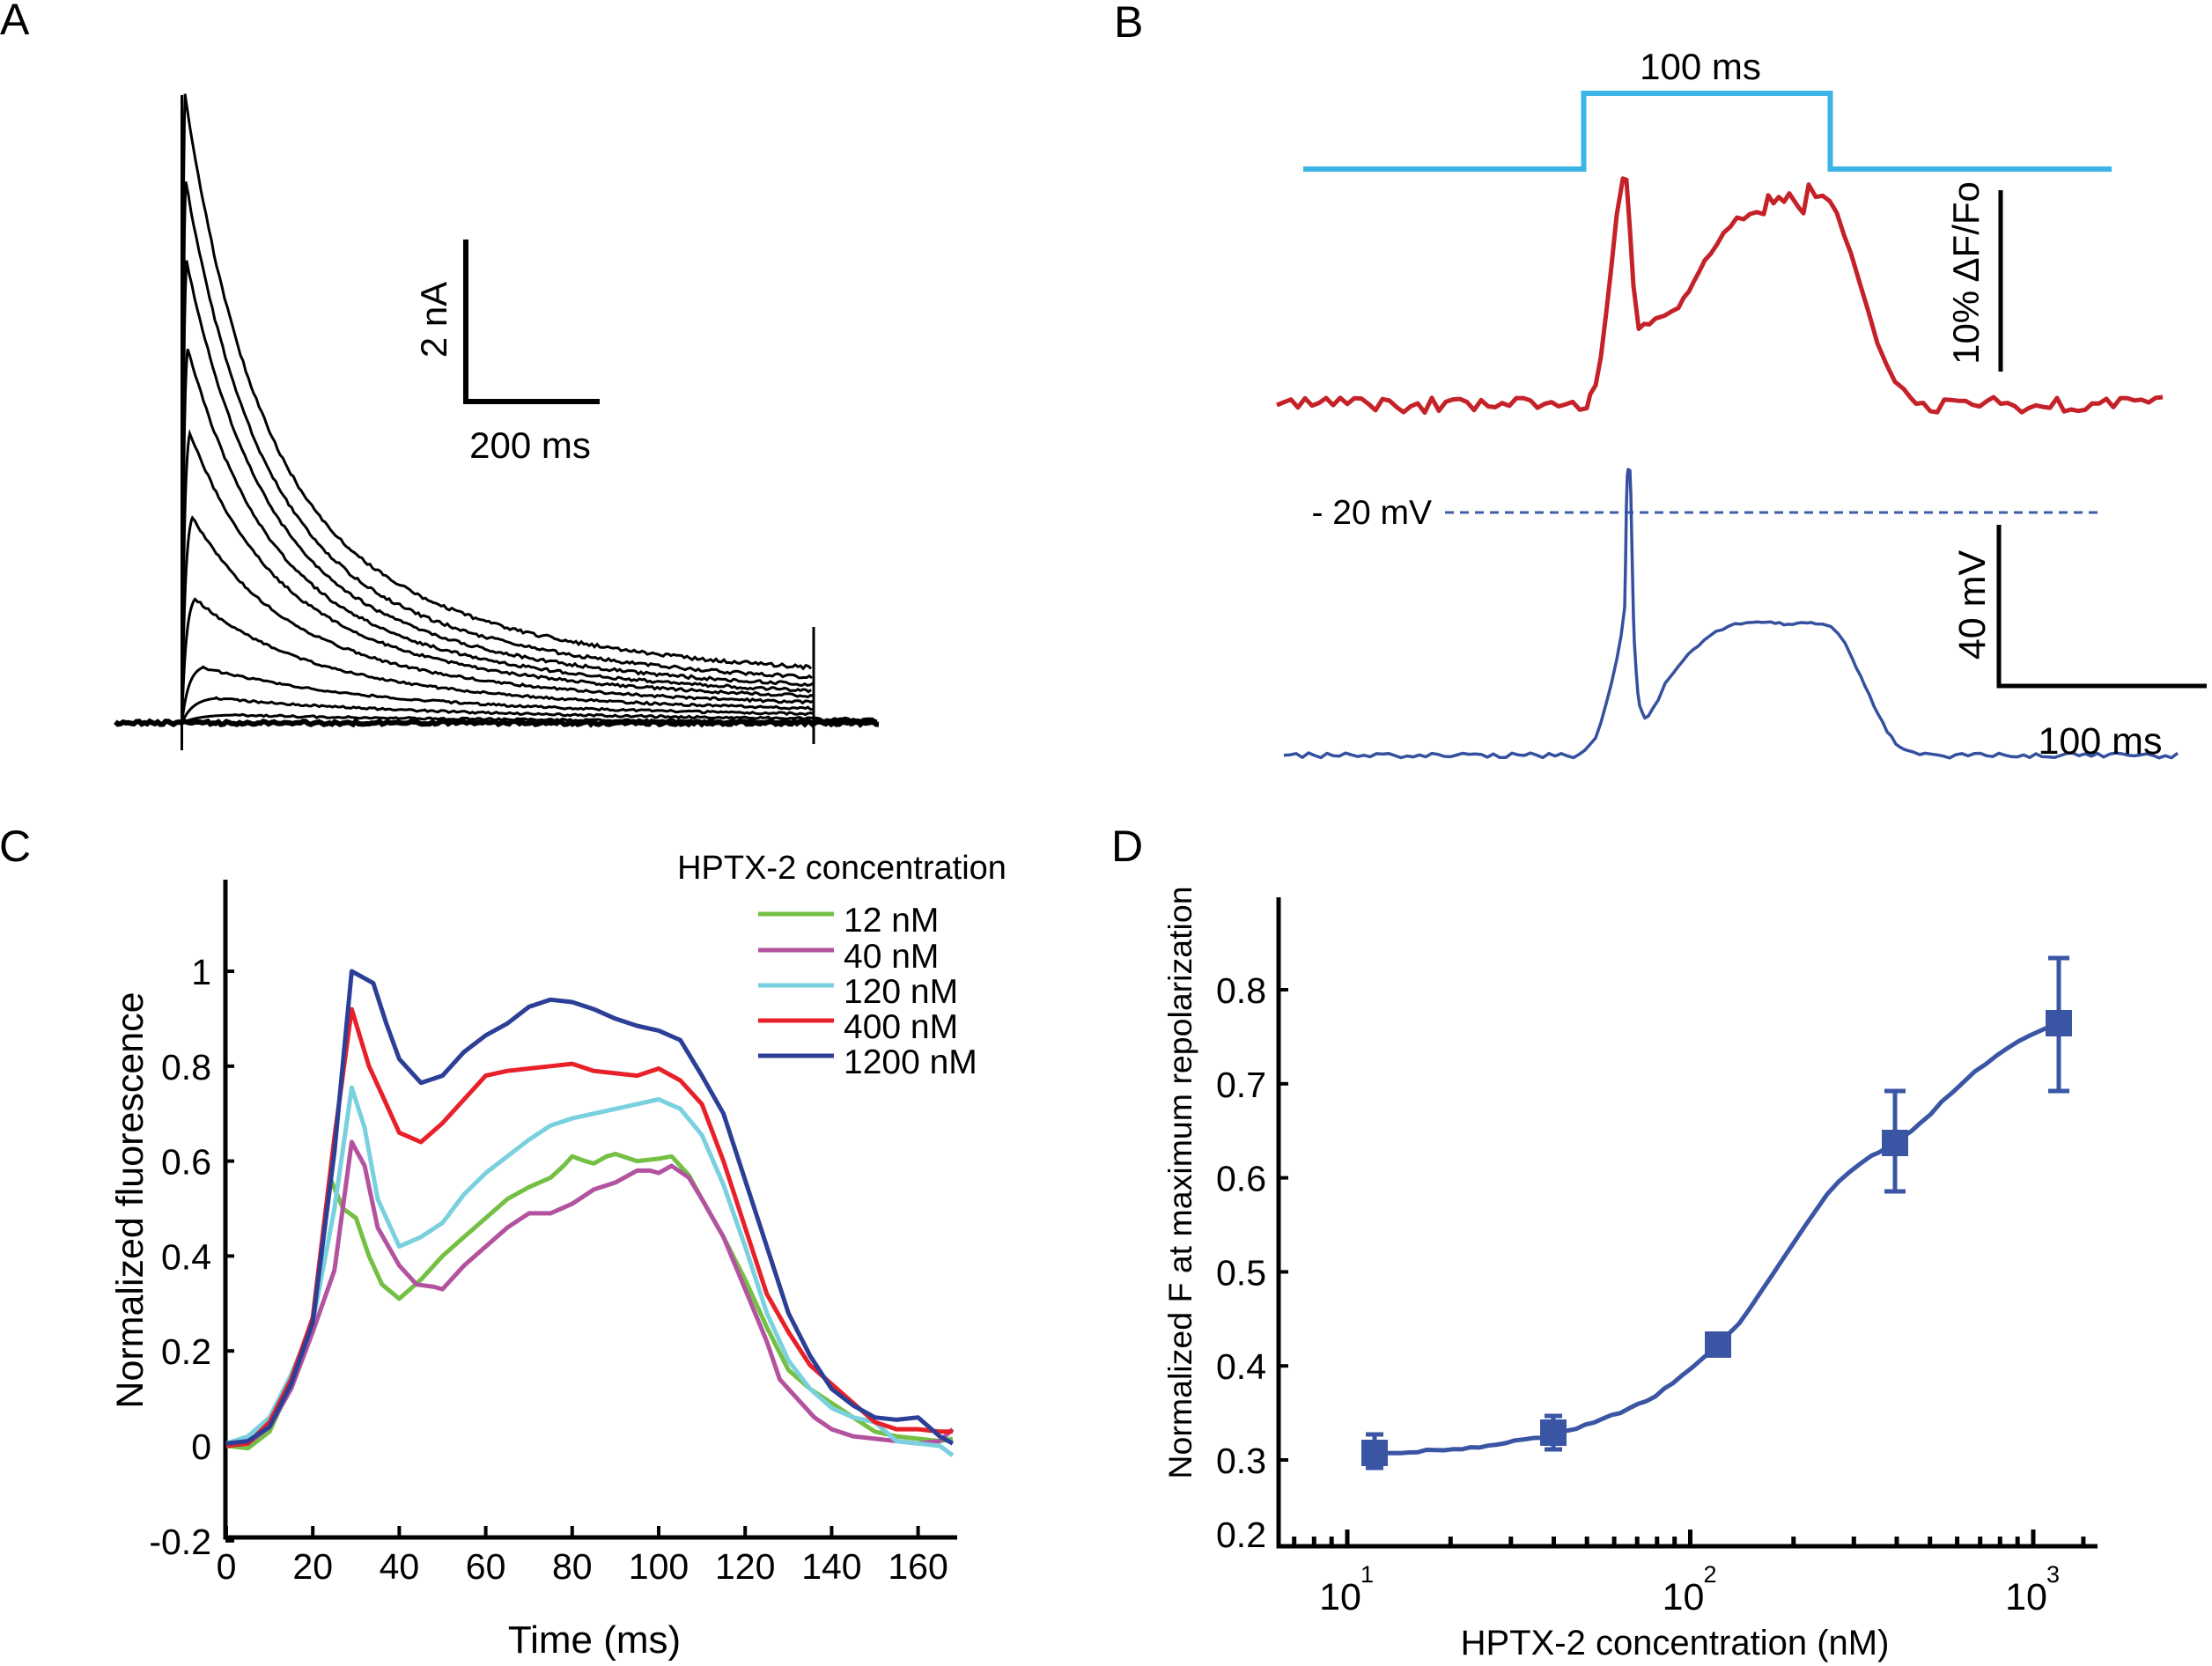  Describe the element at coordinates (745, 1566) in the screenshot. I see `svg-text: 120` at that location.